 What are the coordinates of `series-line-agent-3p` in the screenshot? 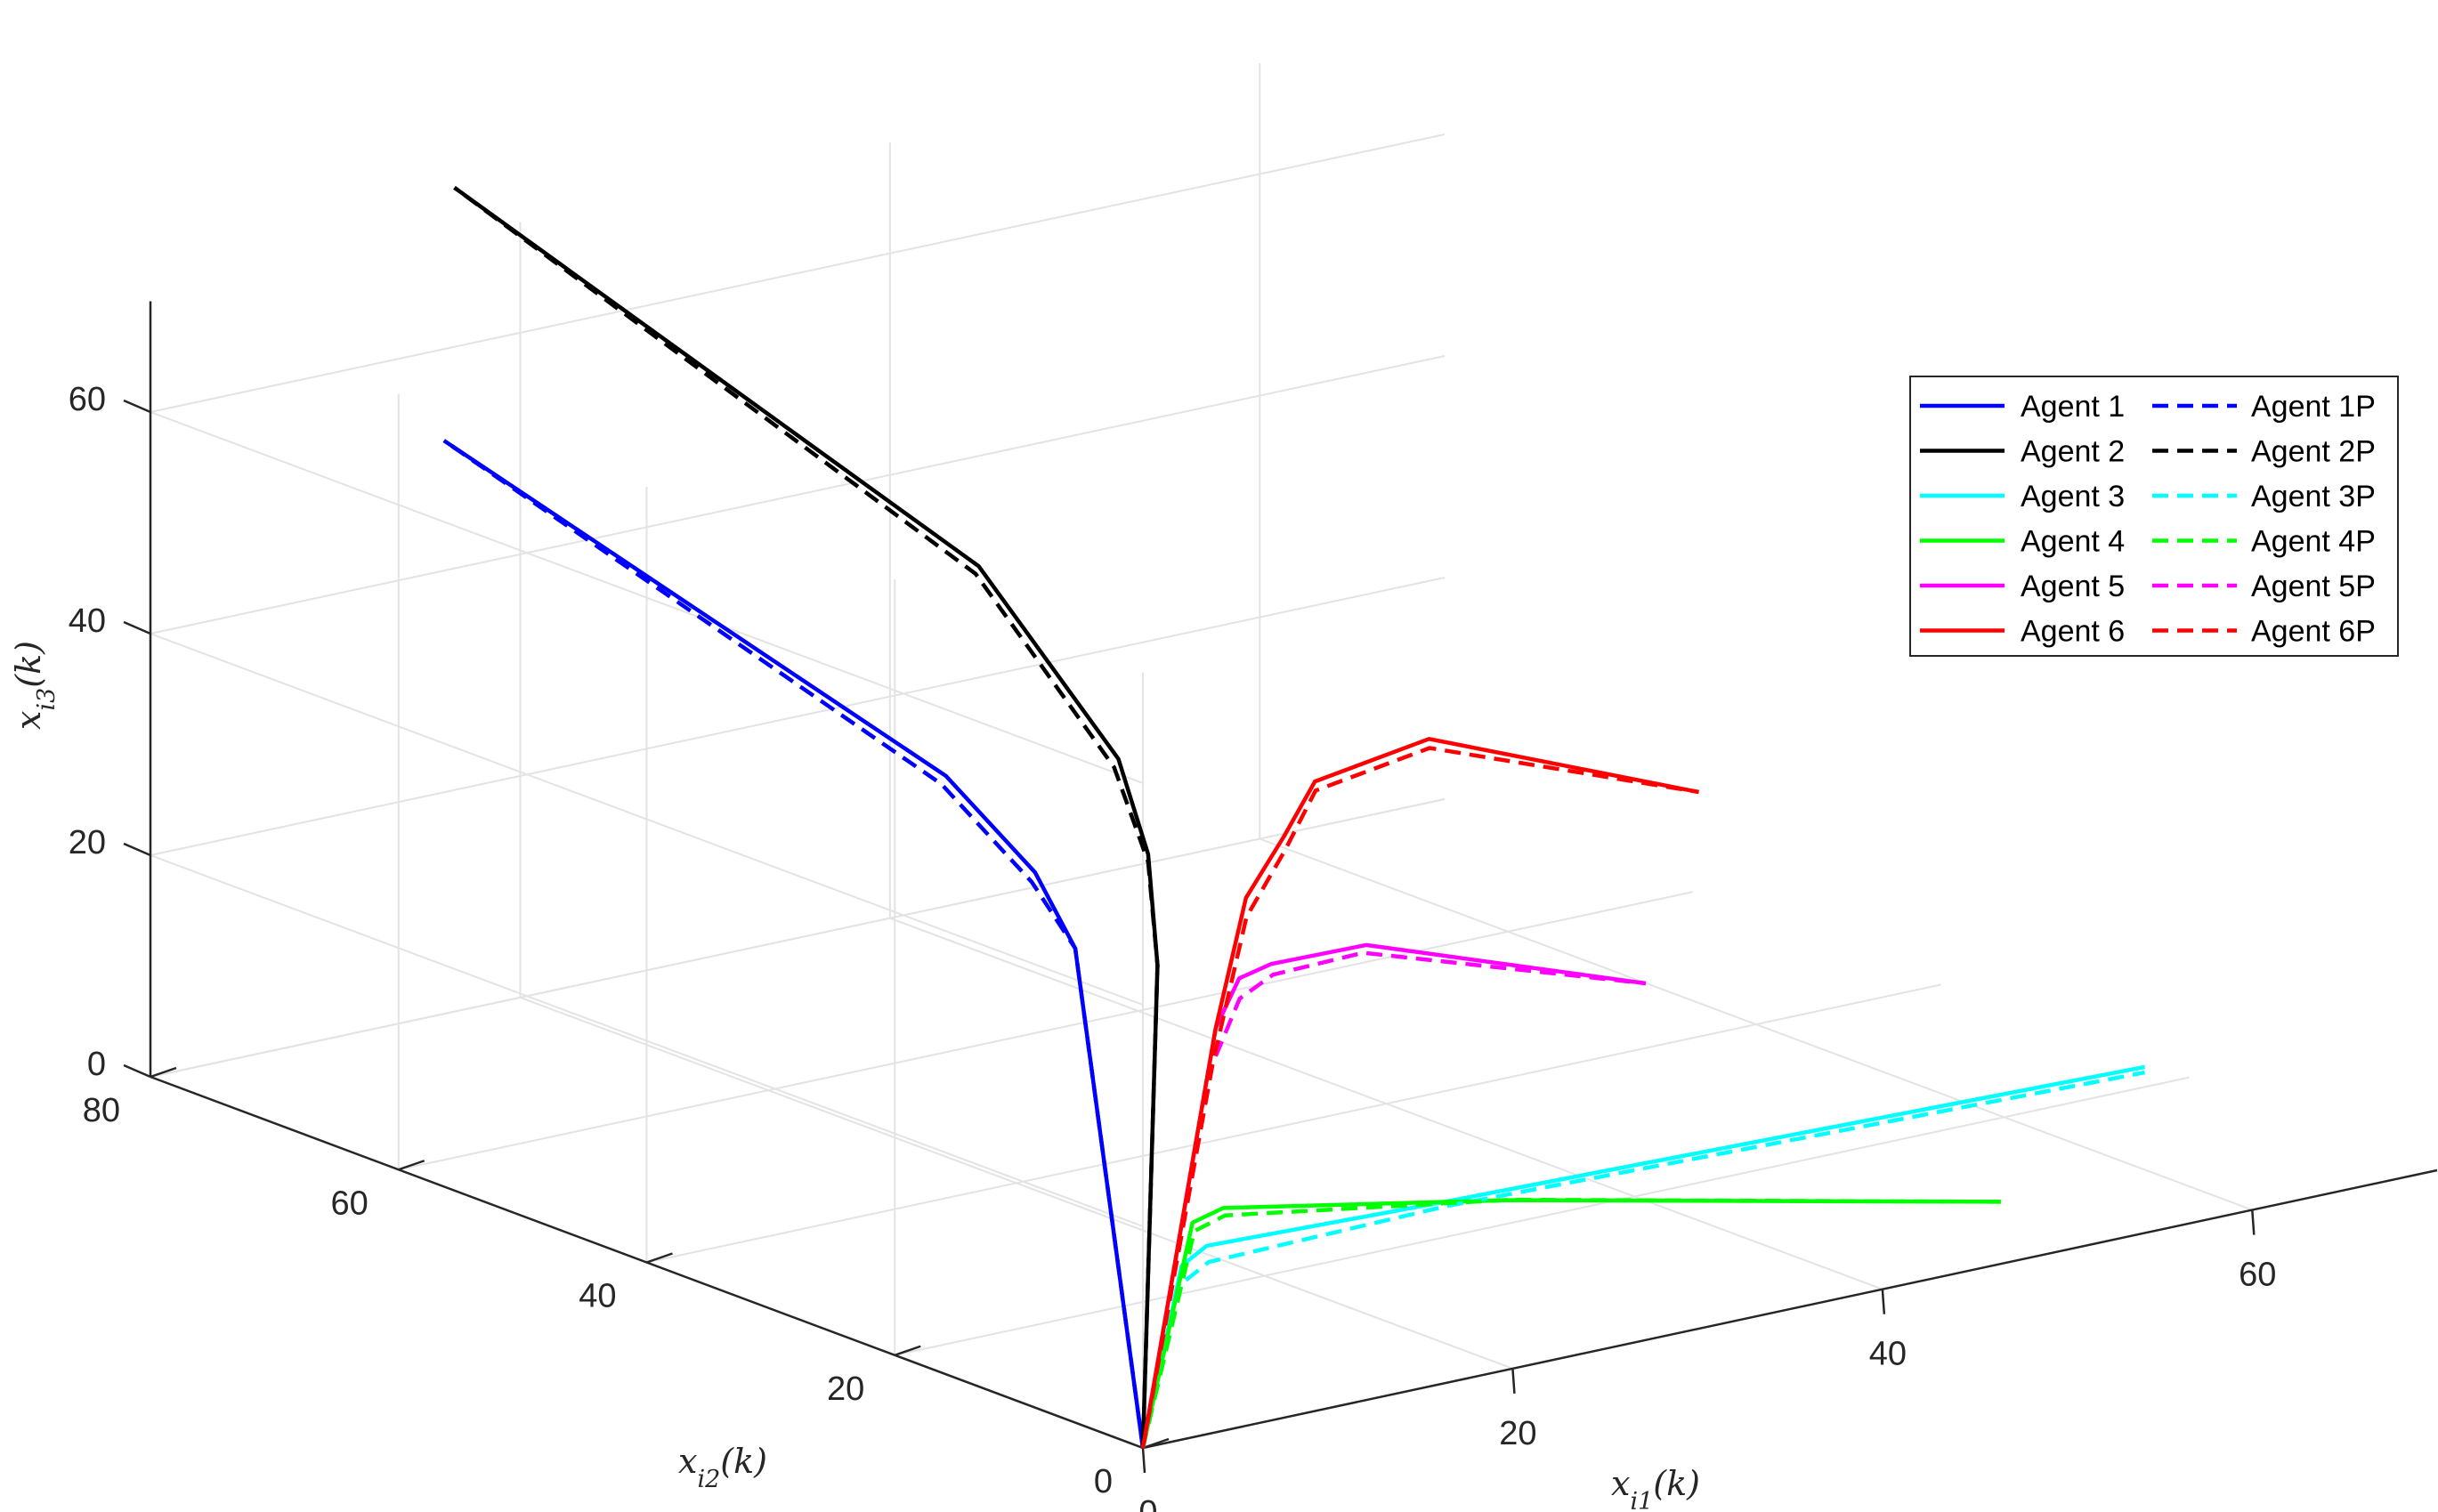 It's located at (1643, 1259).